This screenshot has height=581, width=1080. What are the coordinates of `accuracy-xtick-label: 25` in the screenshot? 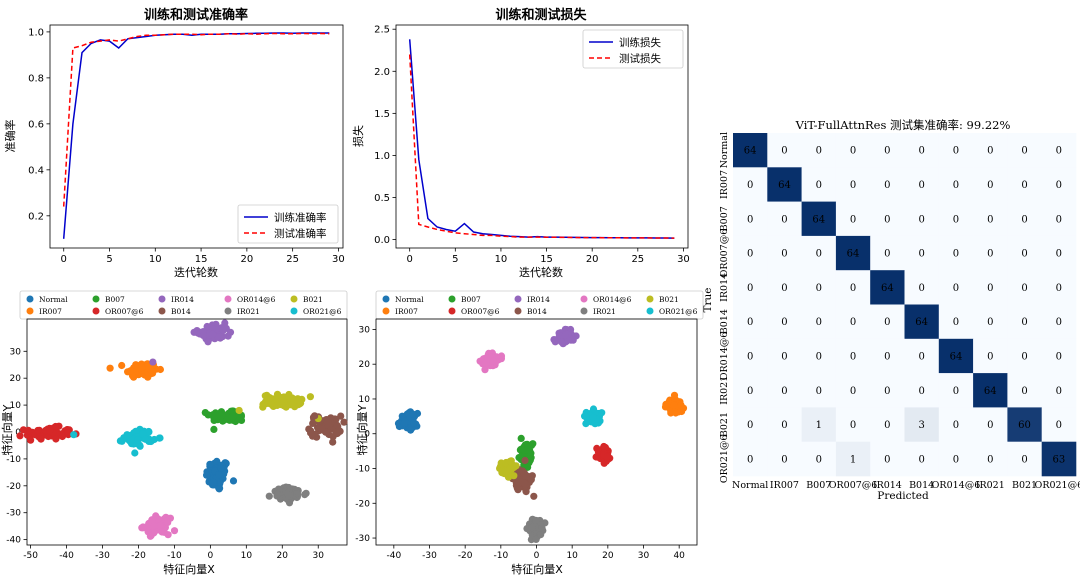 It's located at (292, 259).